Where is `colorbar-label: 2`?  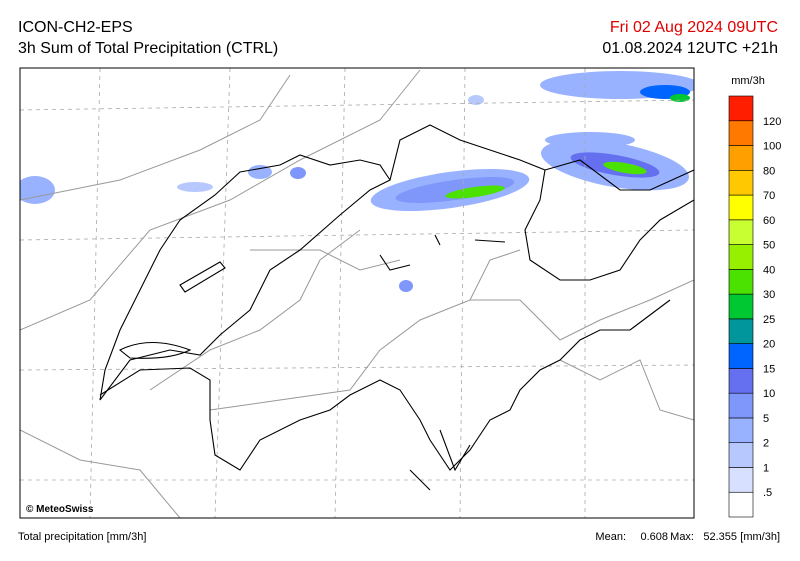 colorbar-label: 2 is located at coordinates (766, 444).